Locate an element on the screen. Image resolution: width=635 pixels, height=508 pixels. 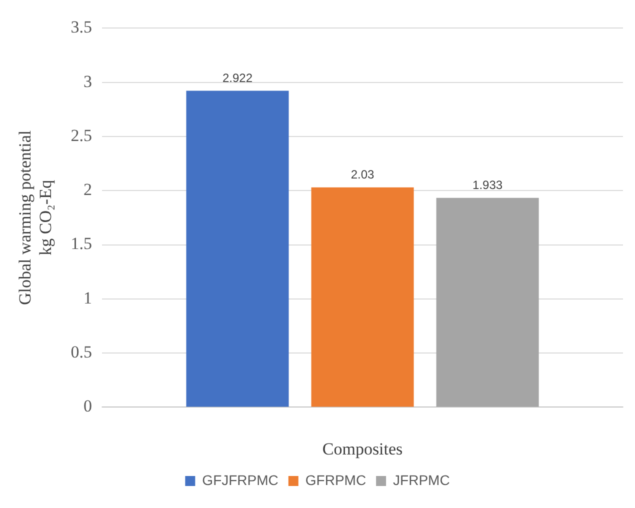
y-tick-label: 2 is located at coordinates (88, 190).